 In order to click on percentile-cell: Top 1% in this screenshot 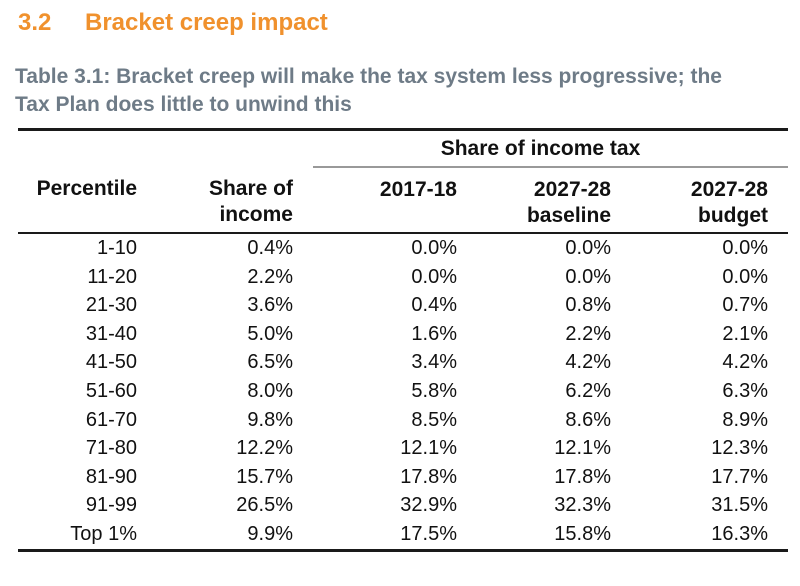, I will do `click(103, 533)`.